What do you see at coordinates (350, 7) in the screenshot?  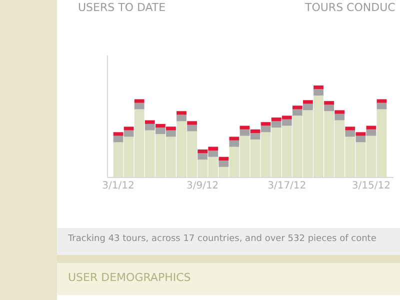 I see `text: TOURS CONDUC` at bounding box center [350, 7].